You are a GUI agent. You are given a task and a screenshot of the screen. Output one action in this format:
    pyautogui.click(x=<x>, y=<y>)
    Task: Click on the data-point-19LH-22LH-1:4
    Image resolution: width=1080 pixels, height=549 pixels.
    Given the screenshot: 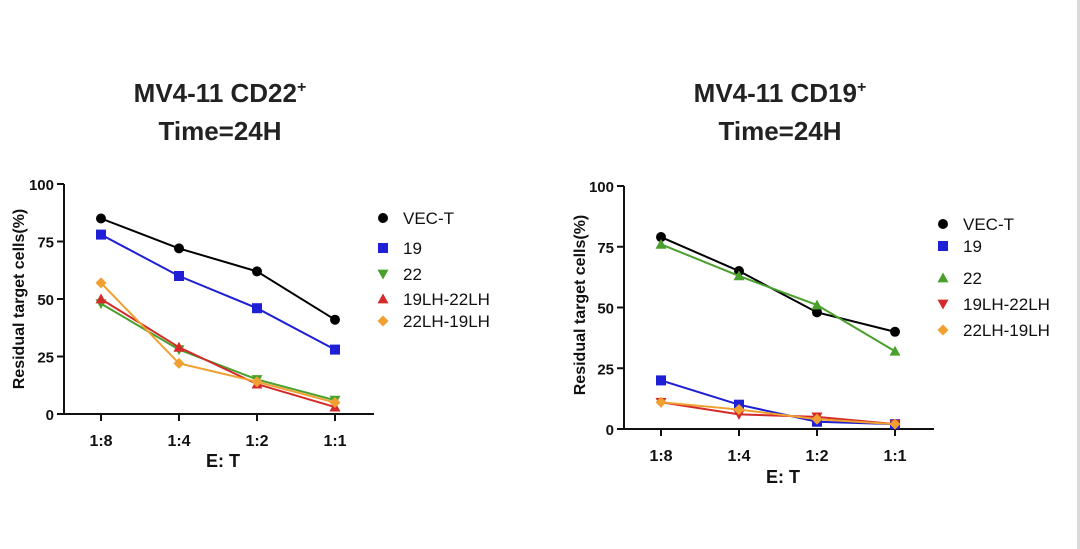 What is the action you would take?
    pyautogui.click(x=179, y=346)
    